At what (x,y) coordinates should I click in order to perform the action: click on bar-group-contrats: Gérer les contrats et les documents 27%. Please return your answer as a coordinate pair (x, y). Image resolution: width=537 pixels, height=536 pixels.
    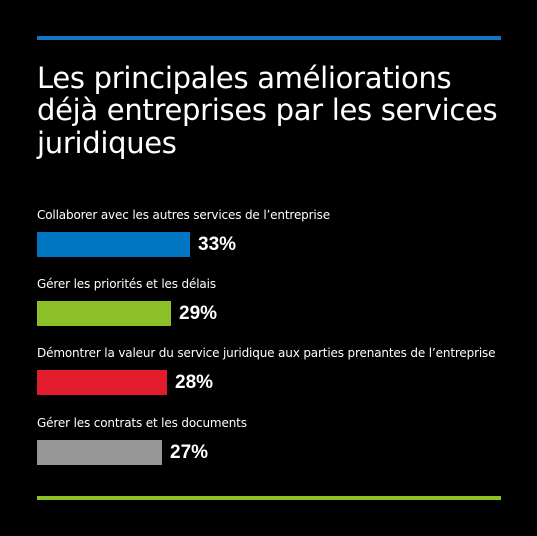
    Looking at the image, I should click on (272, 441).